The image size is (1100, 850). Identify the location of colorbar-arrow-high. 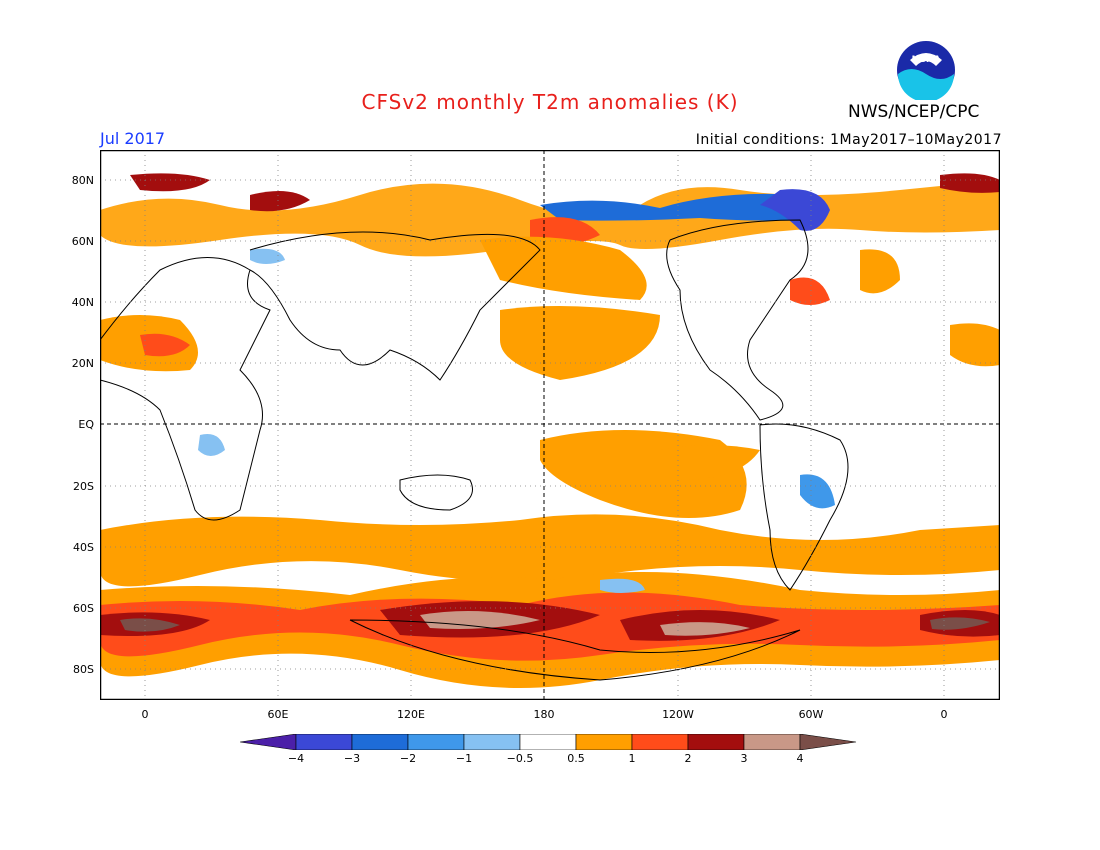
(828, 742).